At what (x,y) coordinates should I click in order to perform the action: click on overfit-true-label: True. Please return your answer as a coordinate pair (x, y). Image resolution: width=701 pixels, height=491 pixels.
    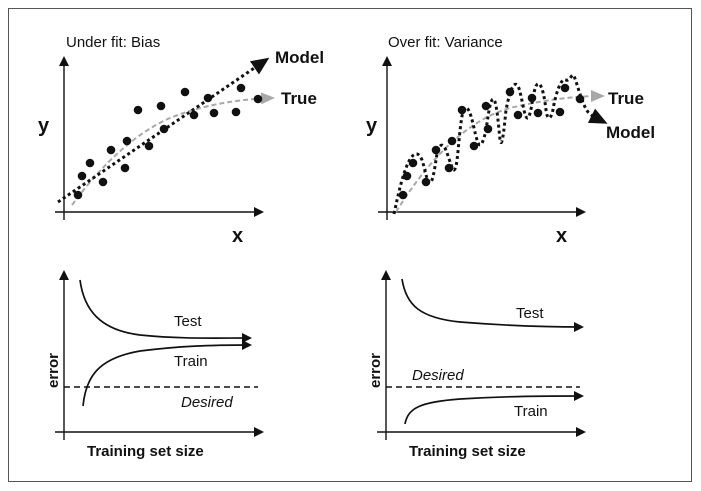
    Looking at the image, I should click on (626, 98).